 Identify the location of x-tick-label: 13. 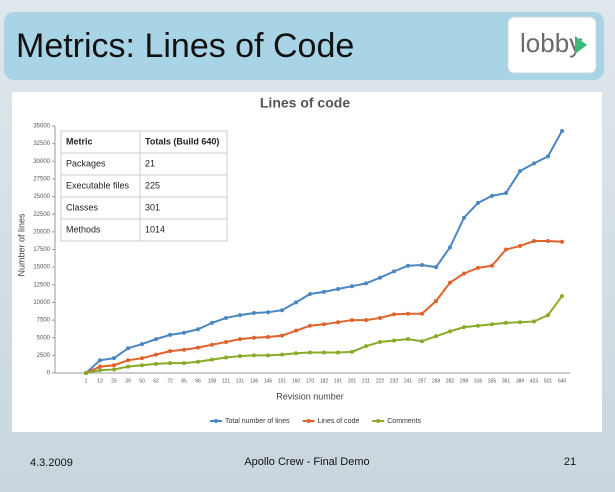
(100, 381).